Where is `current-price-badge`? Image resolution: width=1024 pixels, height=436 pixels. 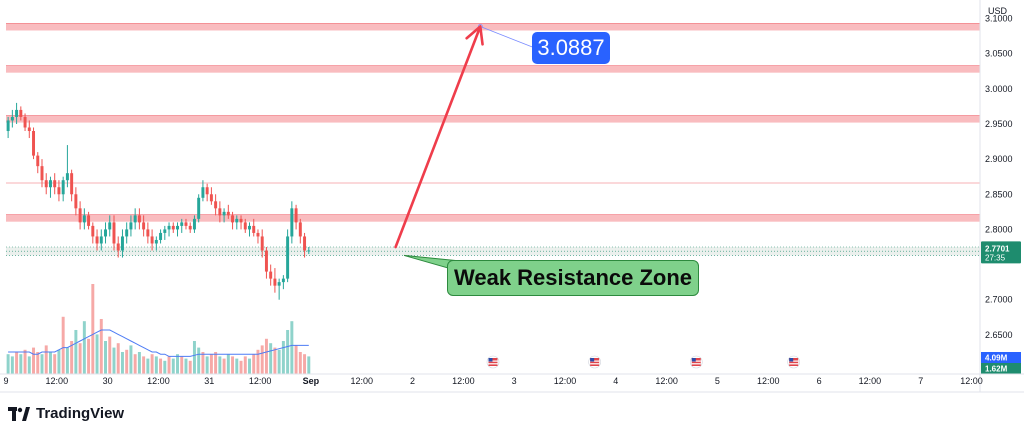 current-price-badge is located at coordinates (1001, 252).